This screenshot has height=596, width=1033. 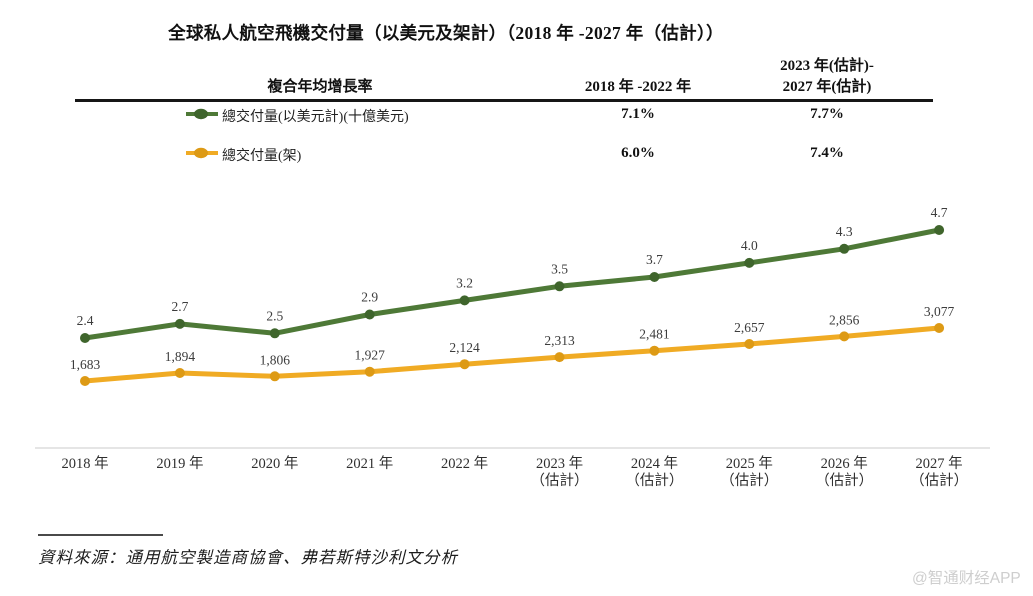 I want to click on data-label-units: 1,683, so click(x=85, y=364).